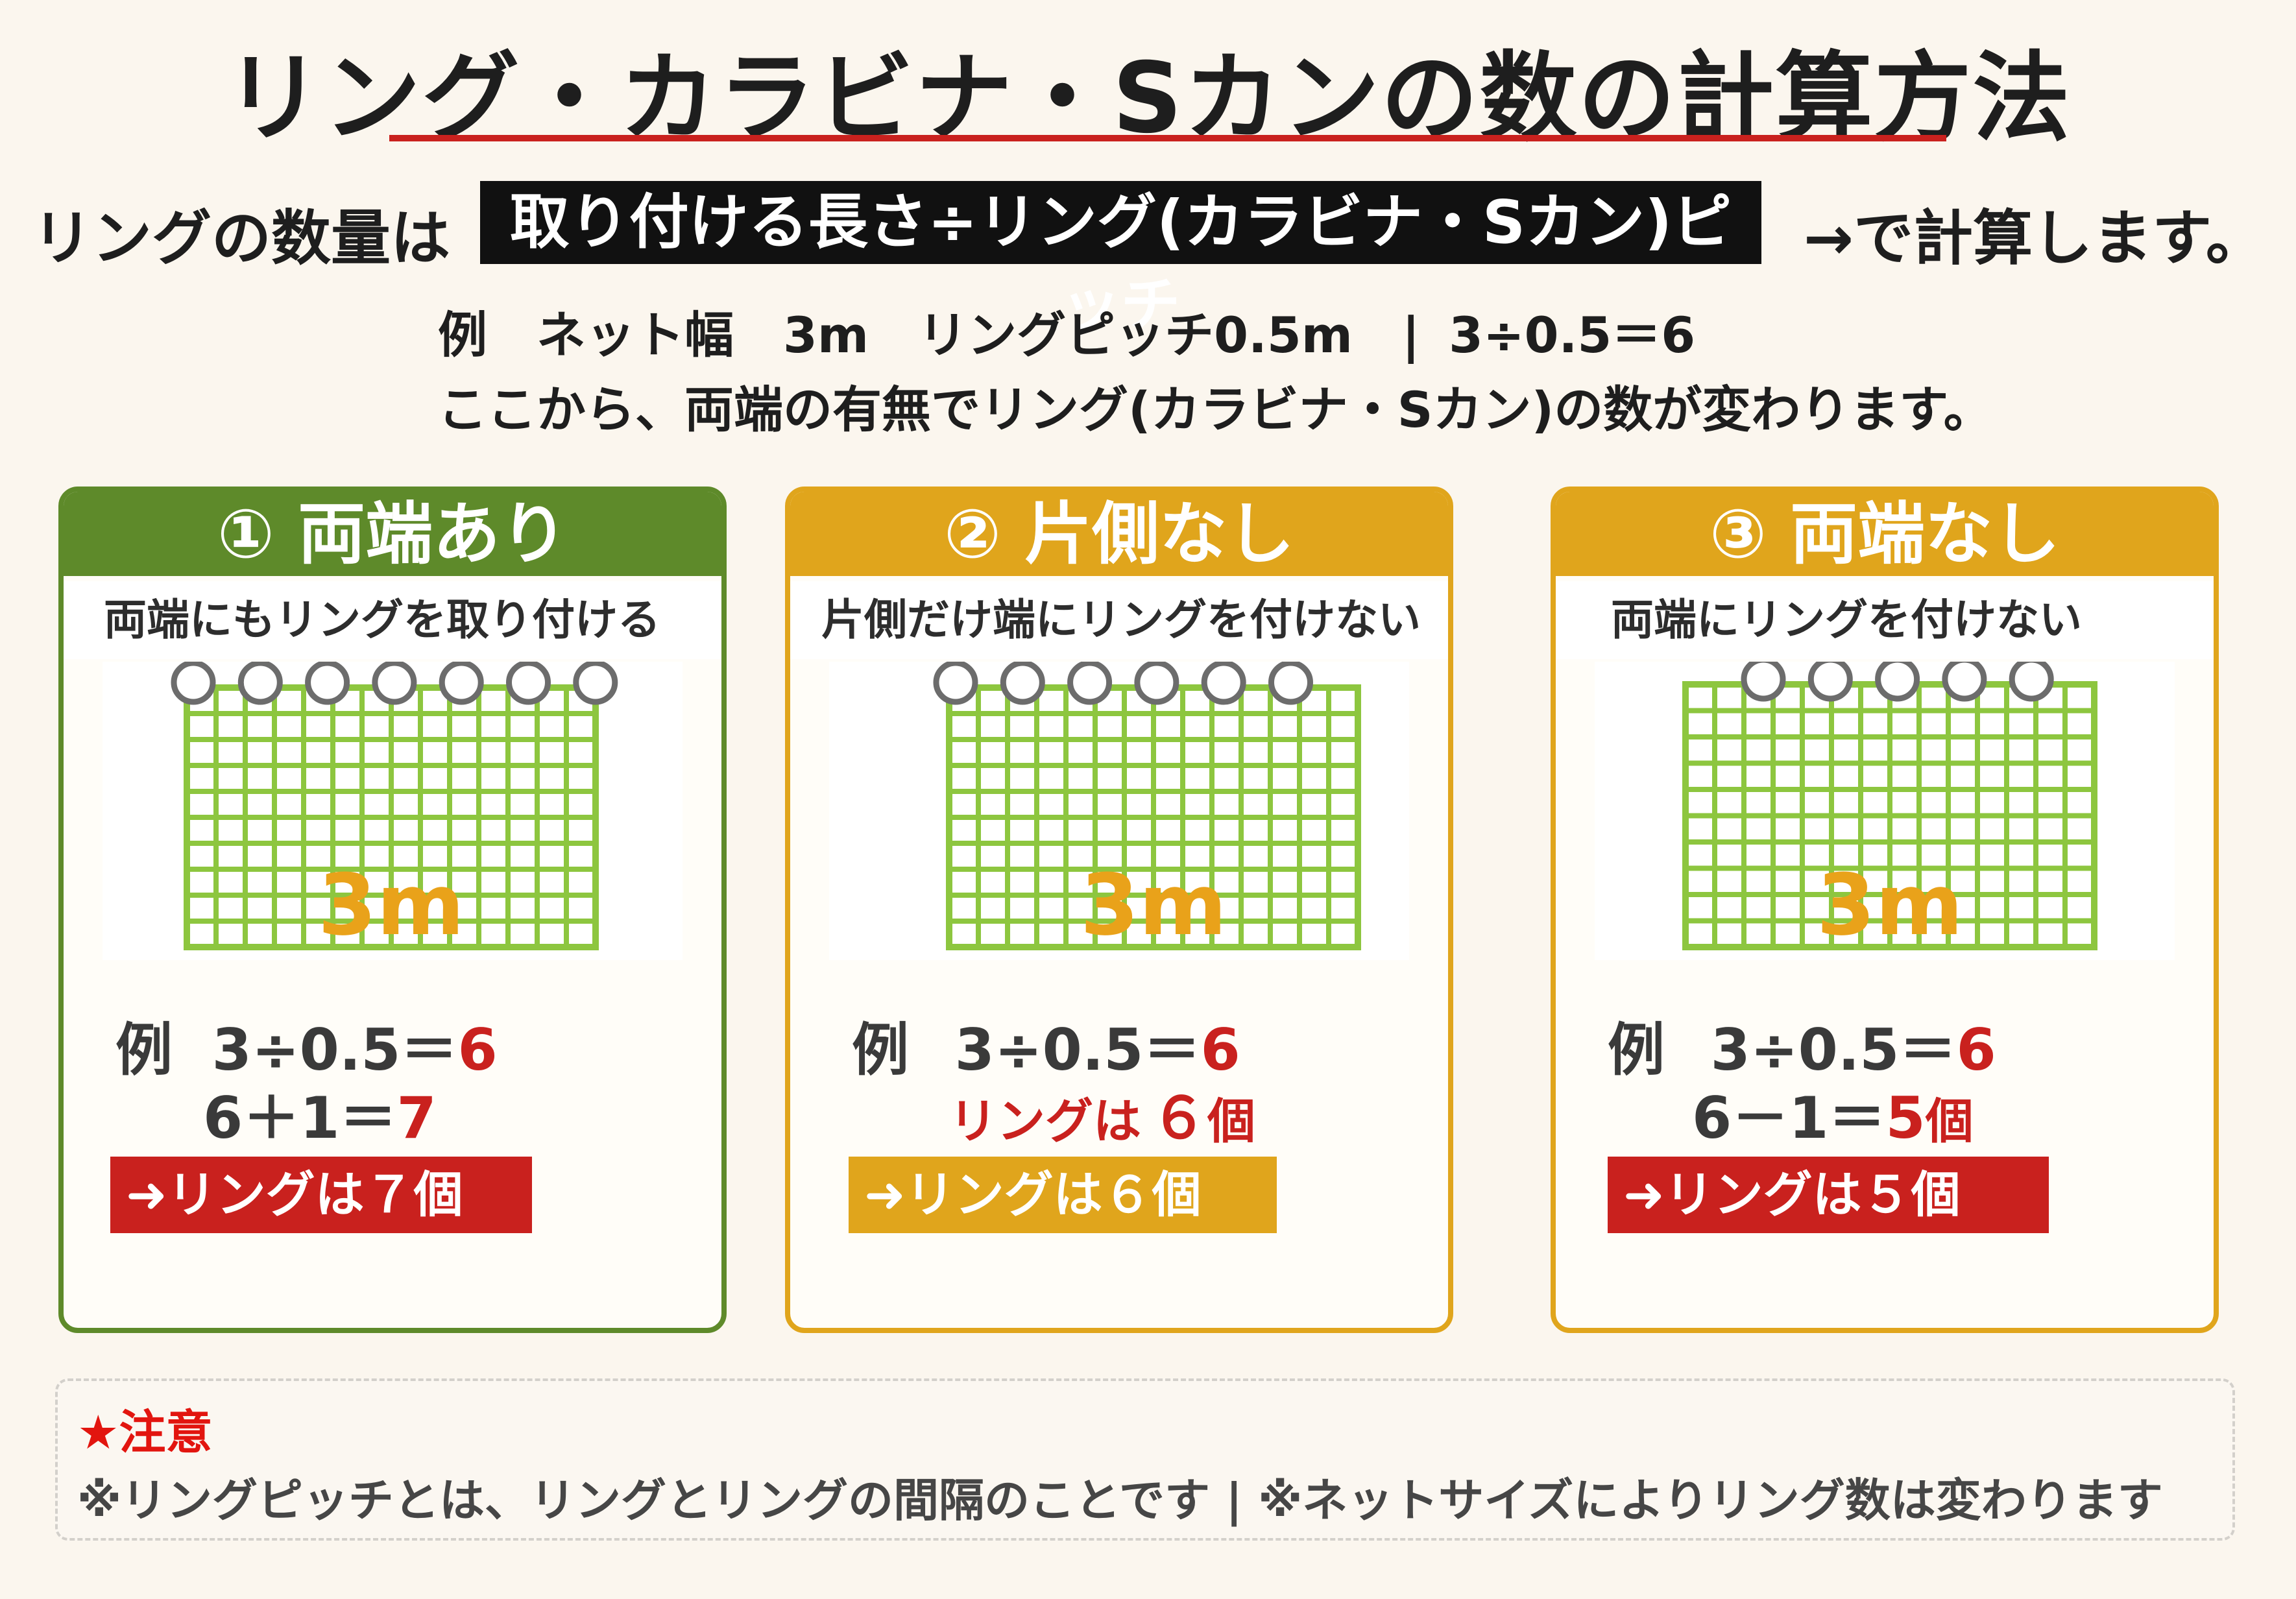 Image resolution: width=2296 pixels, height=1599 pixels. Describe the element at coordinates (1829, 1195) in the screenshot. I see `result-button: ➜リングは５個` at that location.